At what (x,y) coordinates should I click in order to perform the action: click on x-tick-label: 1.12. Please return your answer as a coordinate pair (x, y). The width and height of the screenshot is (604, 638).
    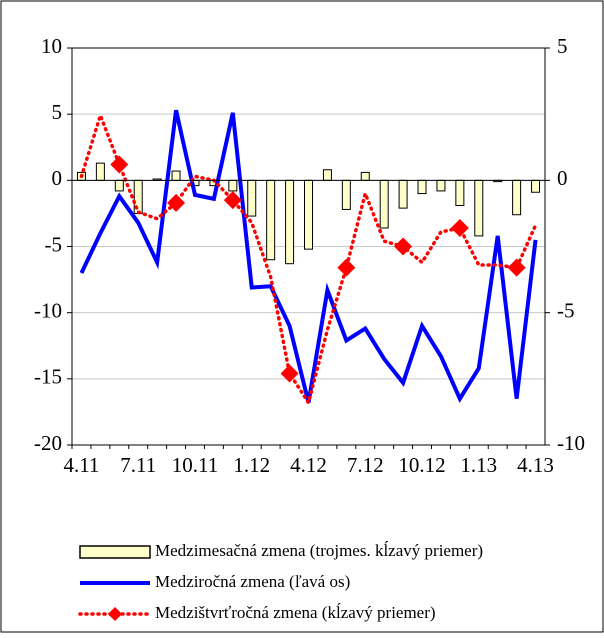
    Looking at the image, I should click on (251, 465).